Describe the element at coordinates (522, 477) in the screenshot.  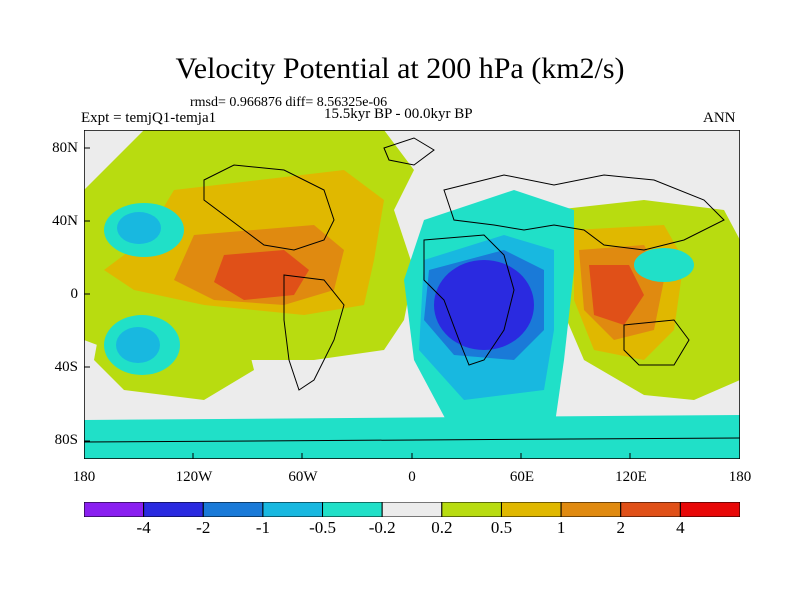
I see `x-tick-label: 60E` at that location.